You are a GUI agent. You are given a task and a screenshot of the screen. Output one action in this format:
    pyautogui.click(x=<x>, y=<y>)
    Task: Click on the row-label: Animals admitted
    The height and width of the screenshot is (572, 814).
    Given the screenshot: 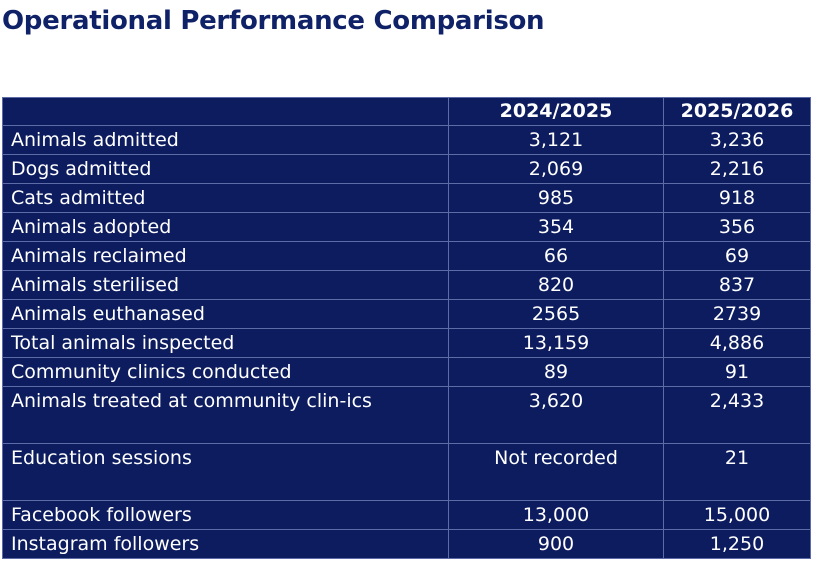 What is the action you would take?
    pyautogui.click(x=225, y=140)
    